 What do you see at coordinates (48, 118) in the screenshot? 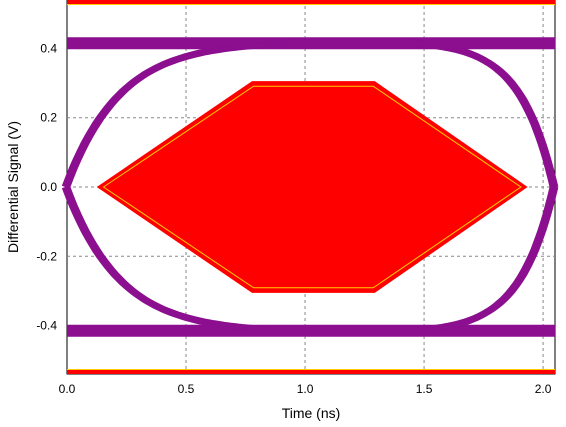
I see `y-tick-label-1: 0.2` at bounding box center [48, 118].